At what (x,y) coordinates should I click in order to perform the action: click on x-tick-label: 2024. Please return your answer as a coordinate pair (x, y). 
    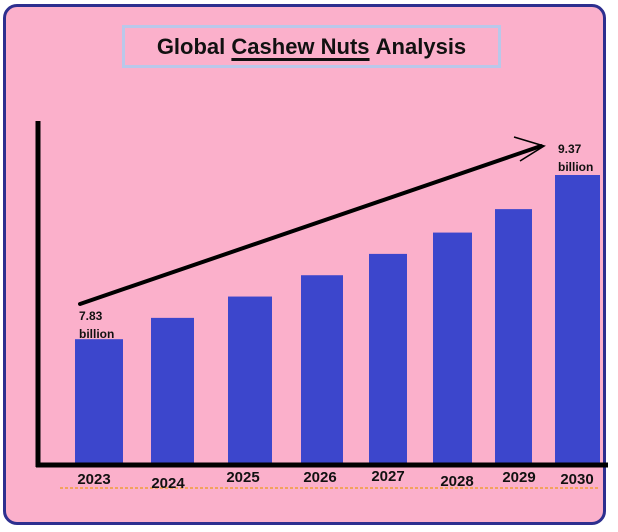
    Looking at the image, I should click on (168, 483).